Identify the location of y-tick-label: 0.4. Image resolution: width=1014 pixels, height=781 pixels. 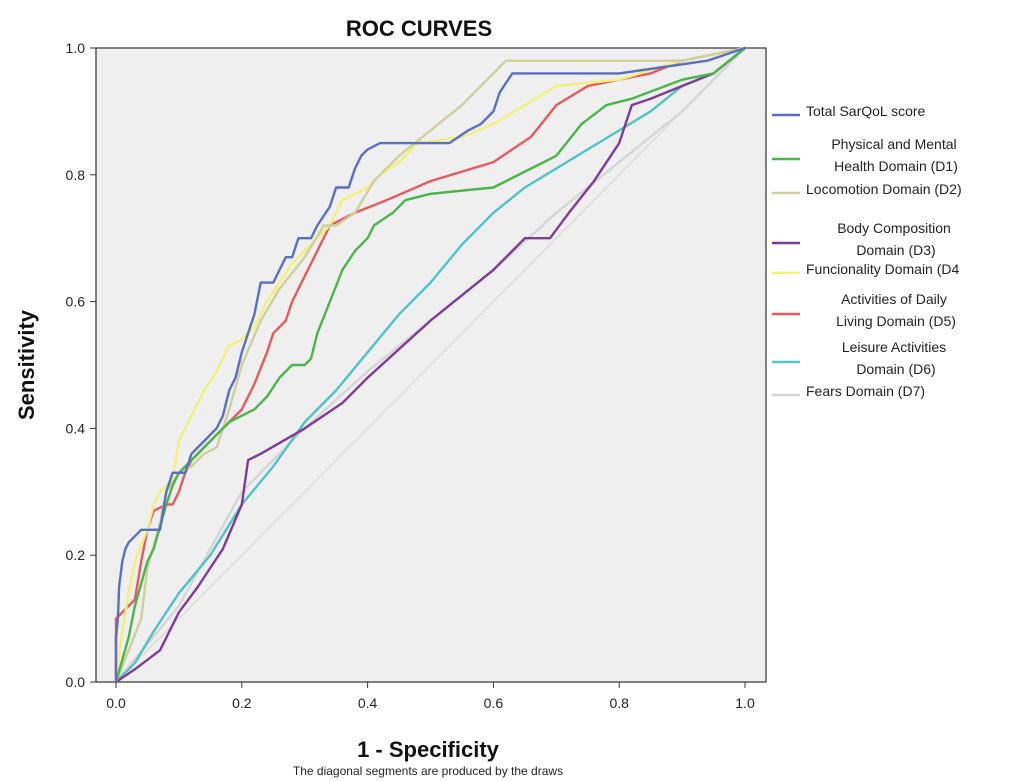
(76, 428).